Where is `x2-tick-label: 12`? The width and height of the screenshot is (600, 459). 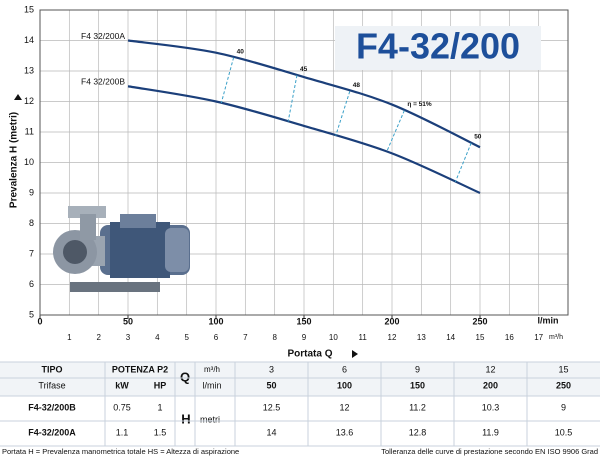 x2-tick-label: 12 is located at coordinates (392, 337).